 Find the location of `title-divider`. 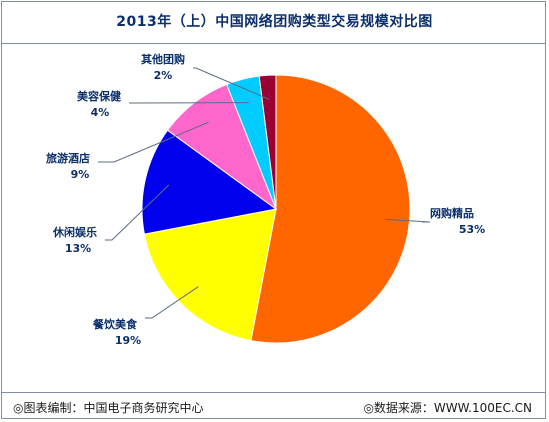

title-divider is located at coordinates (273, 43).